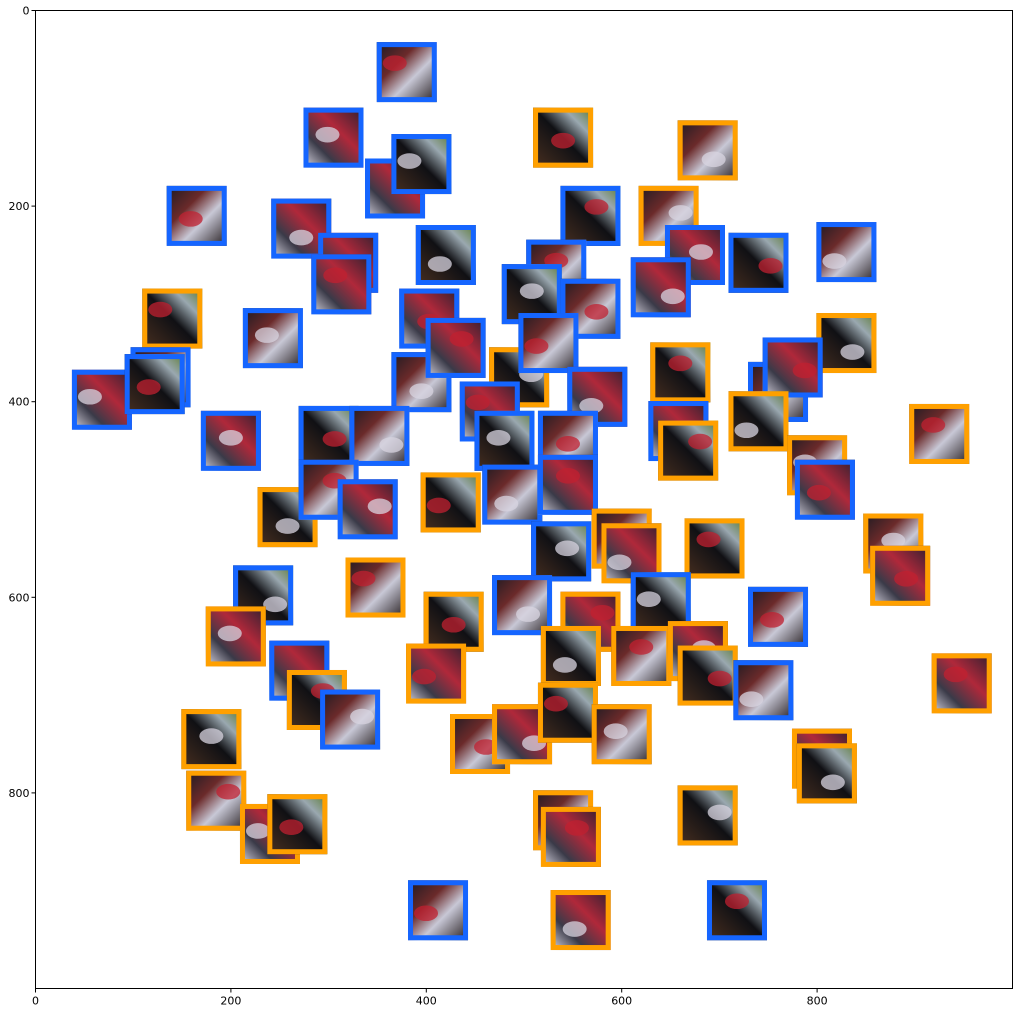 Image resolution: width=1018 pixels, height=1013 pixels. I want to click on y-tick-label: 200, so click(19, 206).